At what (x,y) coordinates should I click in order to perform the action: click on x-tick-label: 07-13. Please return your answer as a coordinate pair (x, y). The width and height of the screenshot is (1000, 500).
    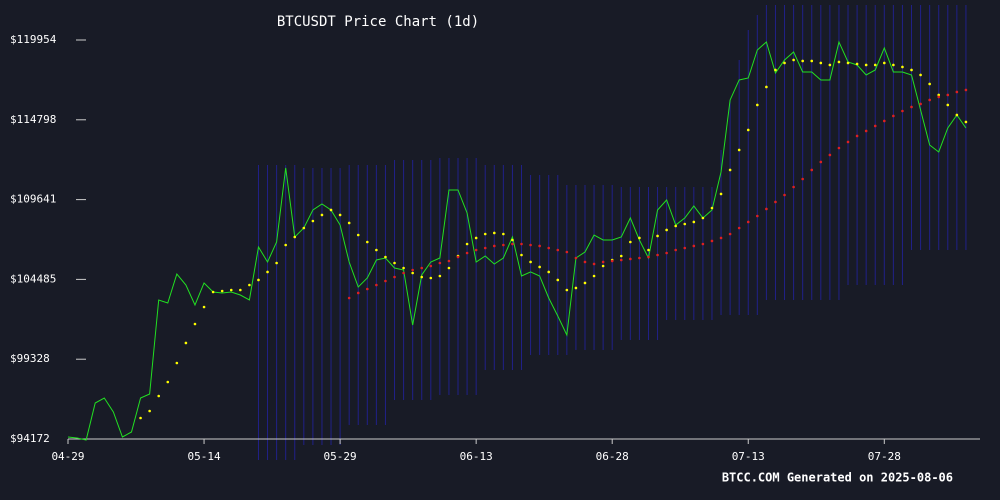
    Looking at the image, I should click on (748, 456).